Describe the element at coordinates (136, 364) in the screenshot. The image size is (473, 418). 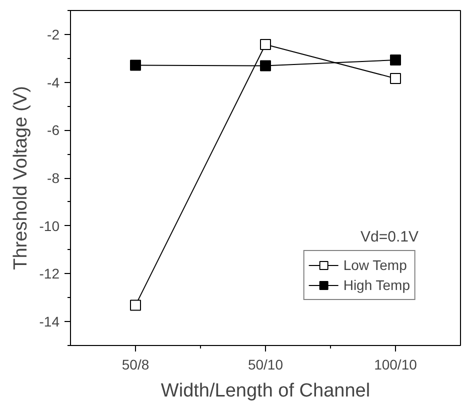
I see `x-tick-label: 50/8` at that location.